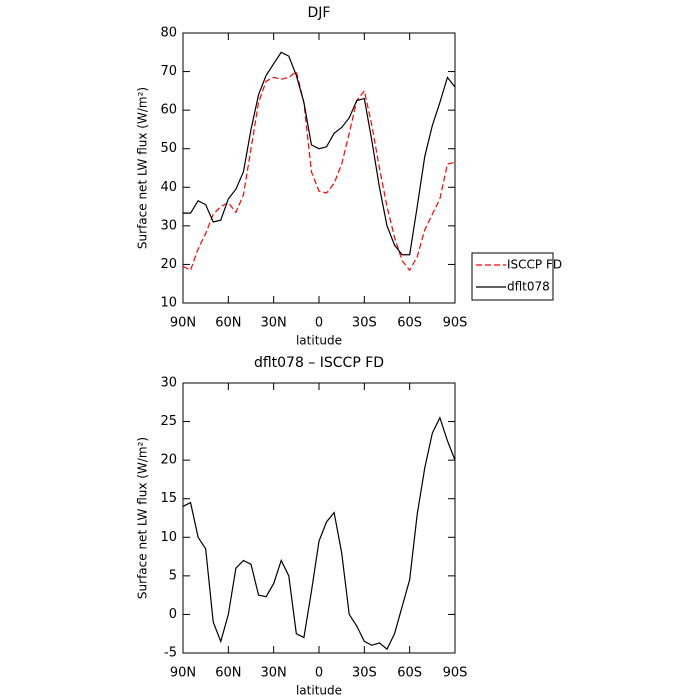 The height and width of the screenshot is (700, 700). What do you see at coordinates (528, 287) in the screenshot?
I see `legend-label: dflt078` at bounding box center [528, 287].